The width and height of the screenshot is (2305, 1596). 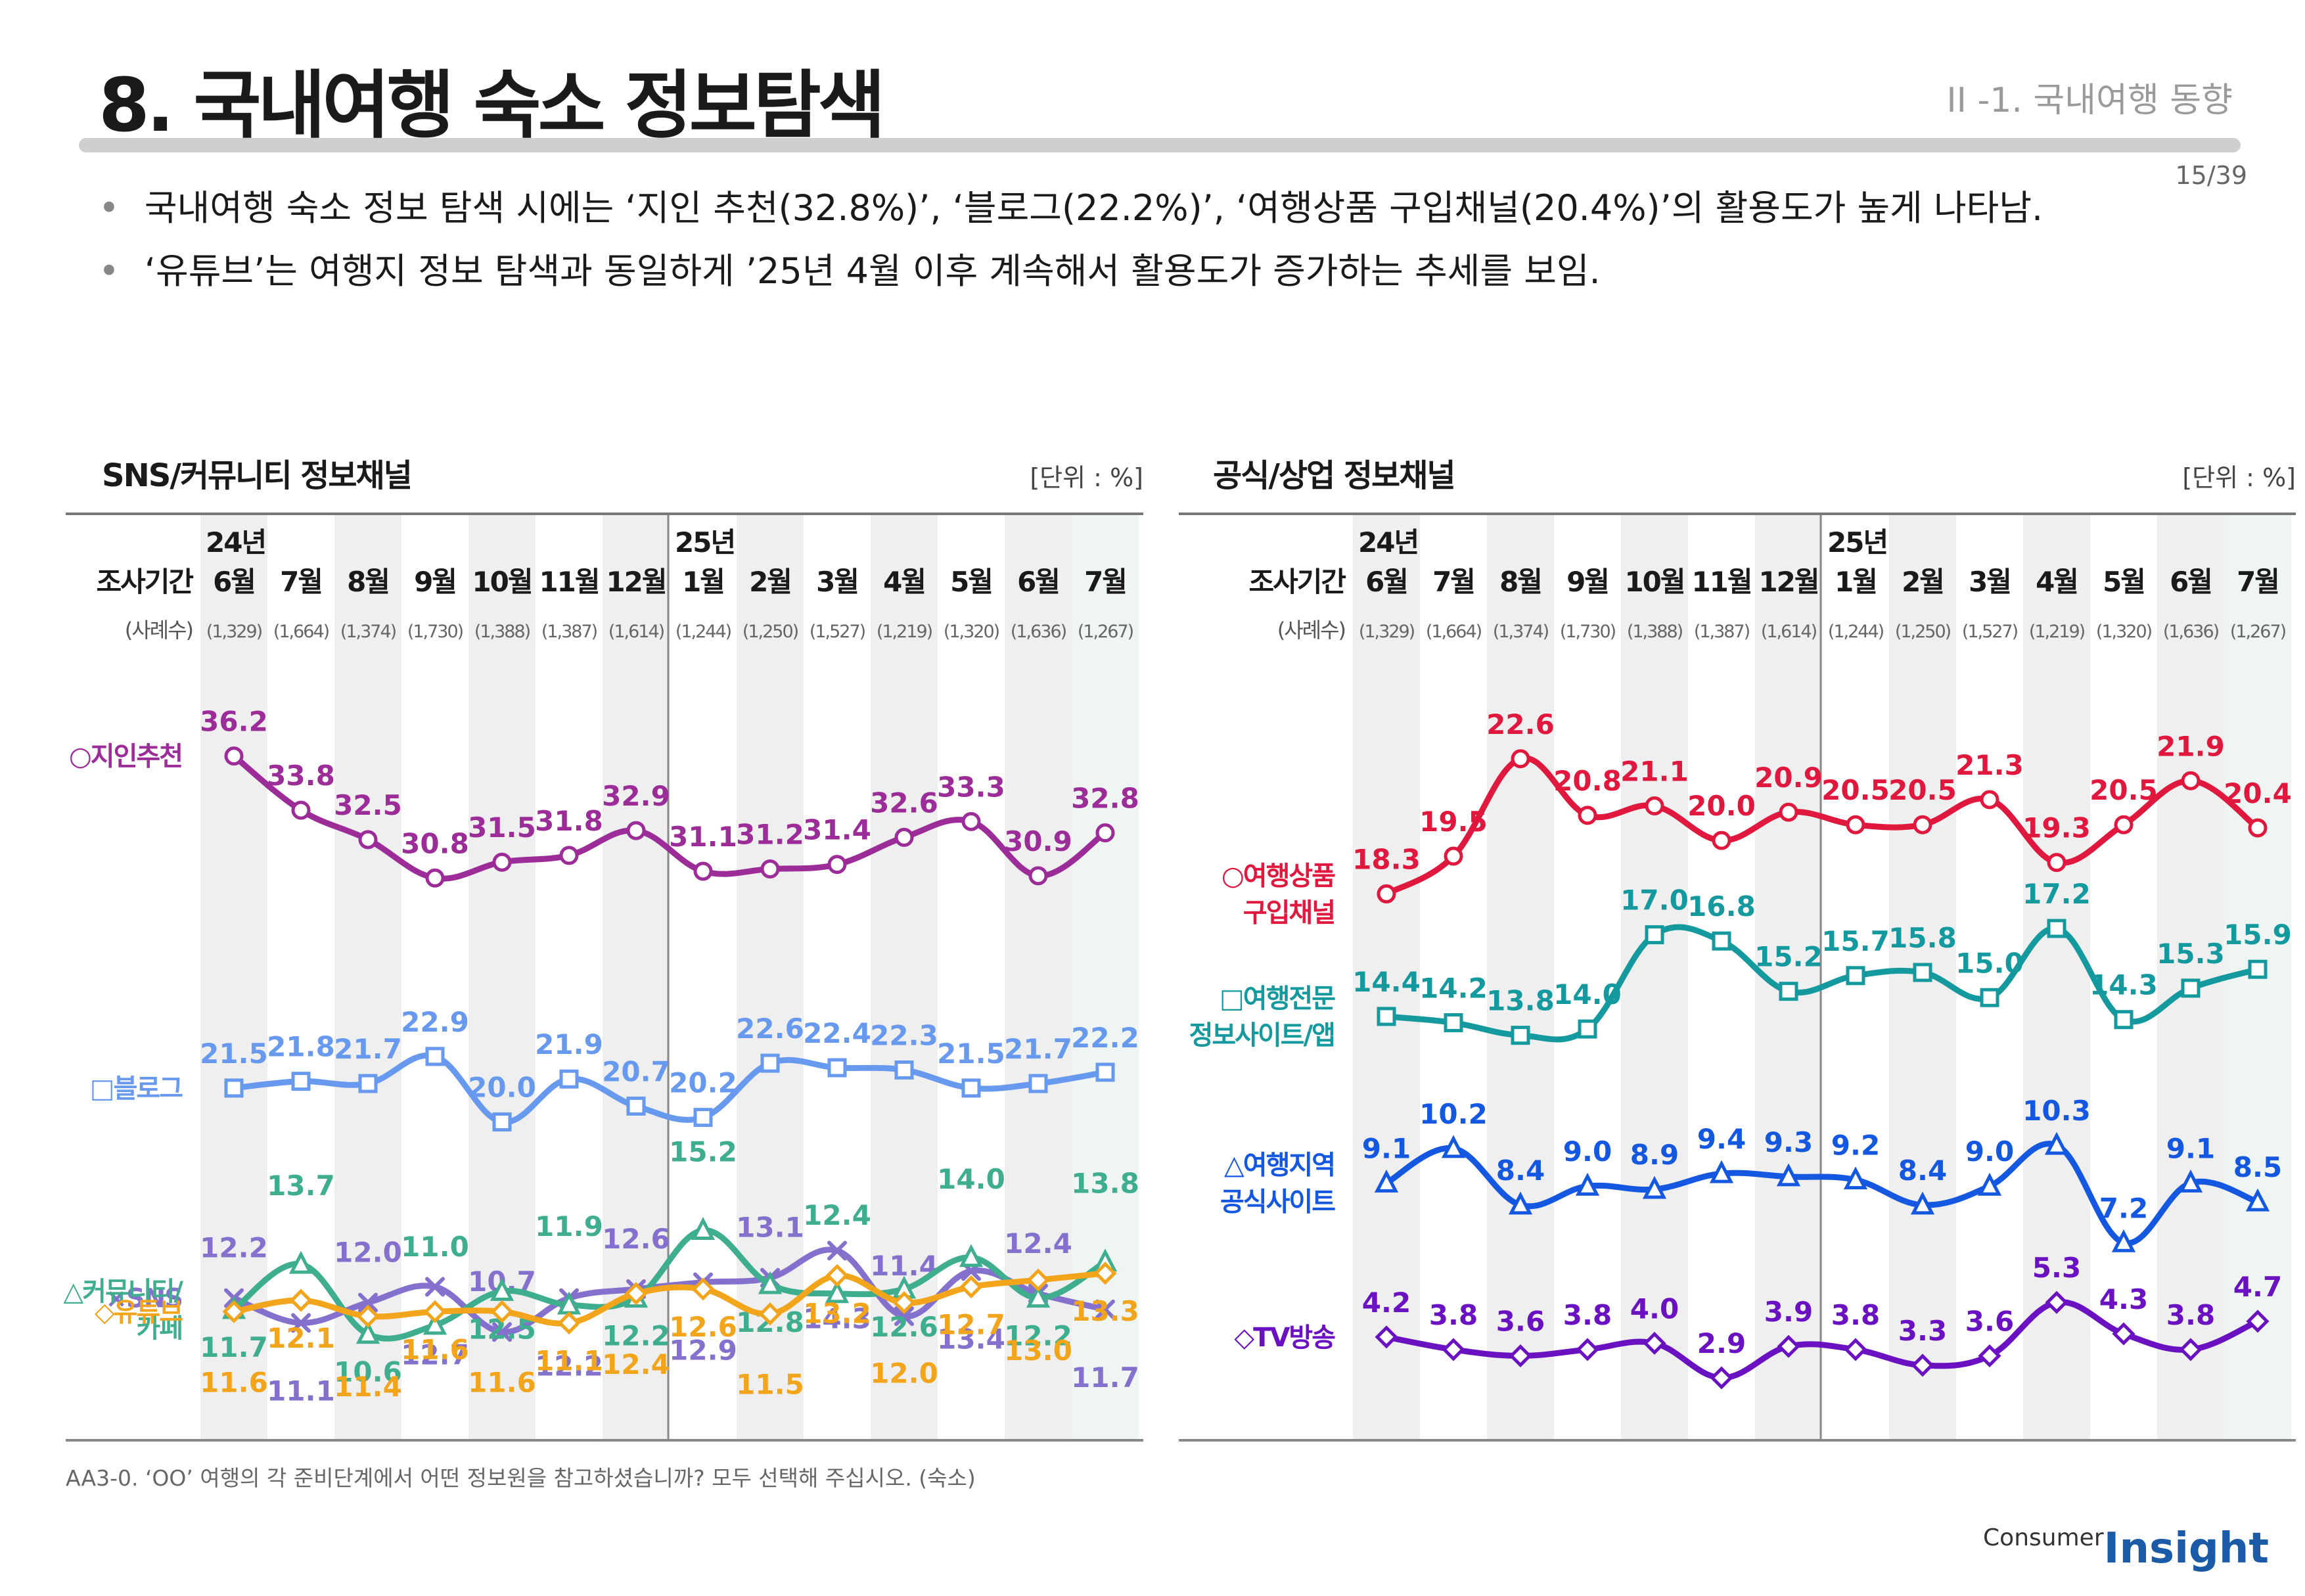 I want to click on year-label: 25년, so click(x=1857, y=542).